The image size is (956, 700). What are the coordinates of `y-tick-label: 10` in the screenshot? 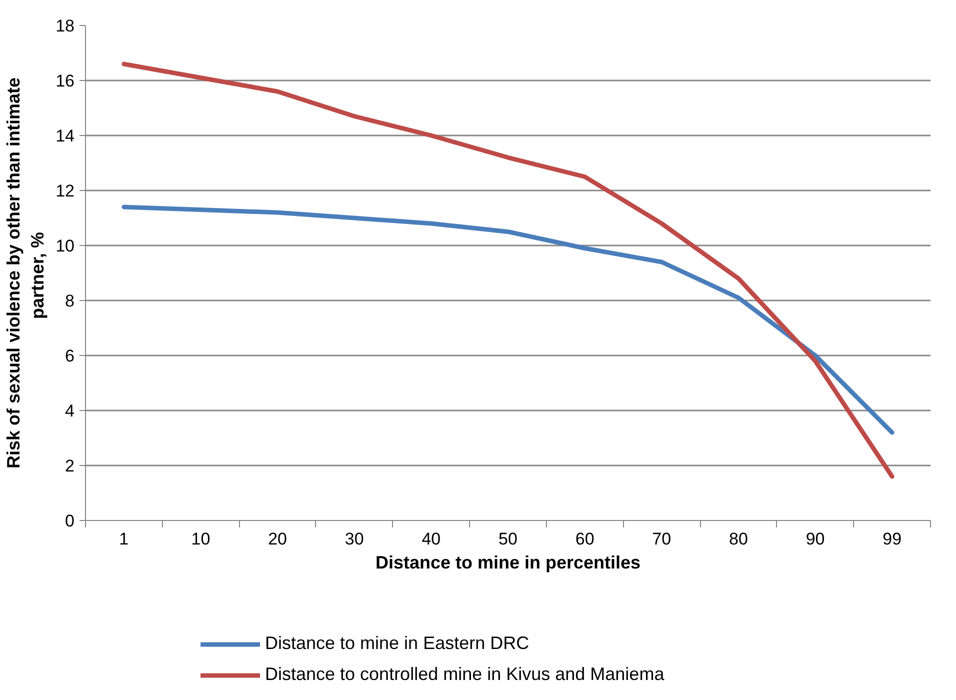 It's located at (65, 246).